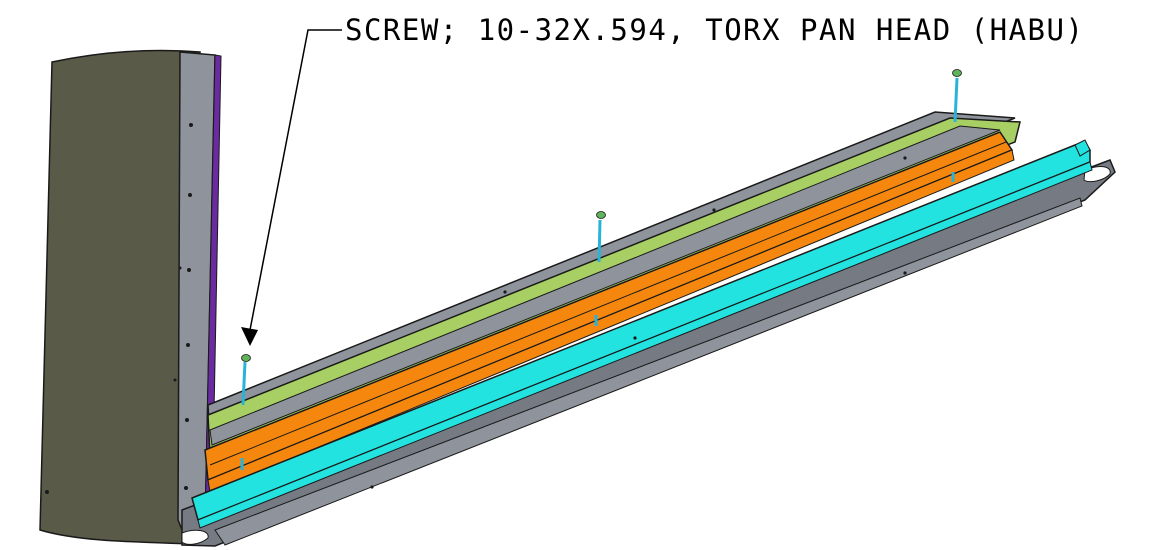 This screenshot has height=550, width=1166. What do you see at coordinates (119, 308) in the screenshot?
I see `side-panel-holes` at bounding box center [119, 308].